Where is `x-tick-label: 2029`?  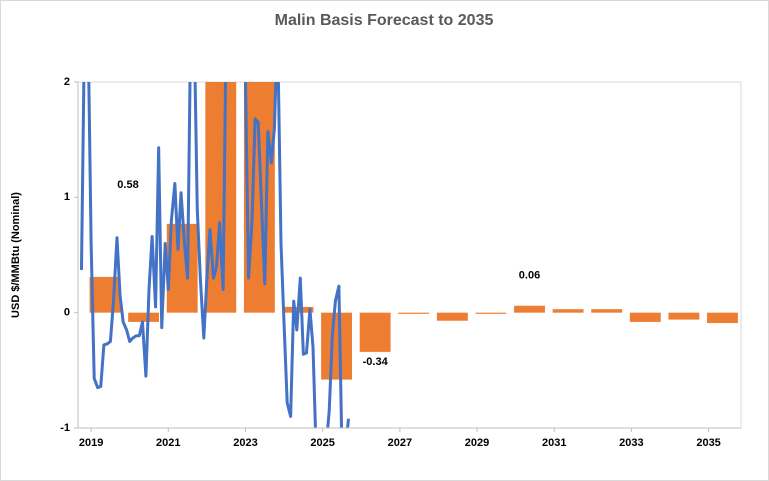
x-tick-label: 2029 is located at coordinates (477, 443).